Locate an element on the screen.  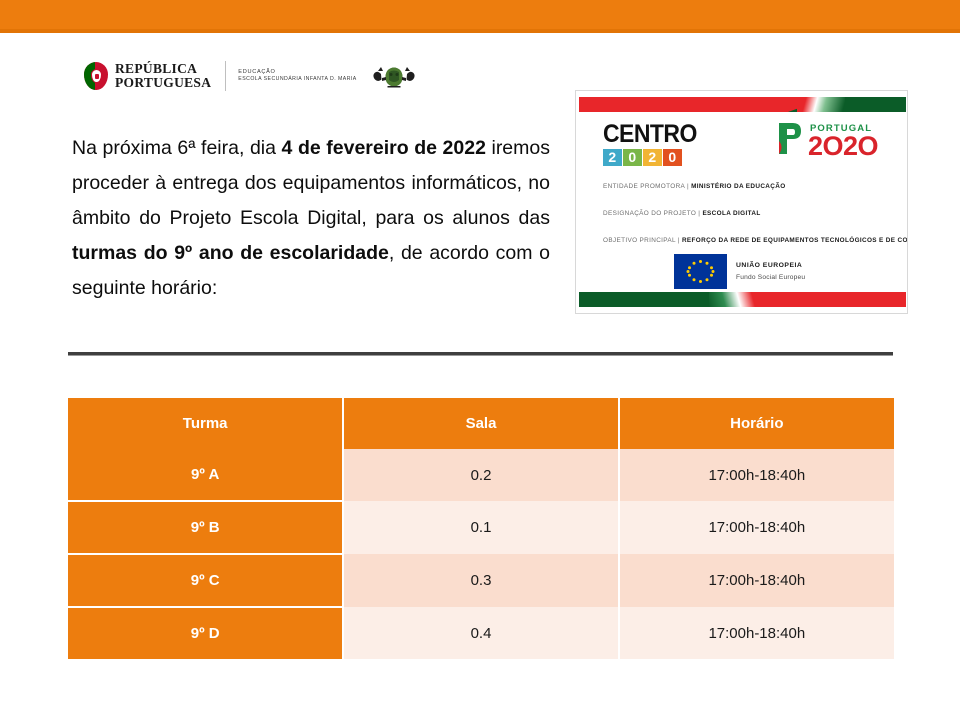
centro-digit-4: 0 is located at coordinates (672, 157).